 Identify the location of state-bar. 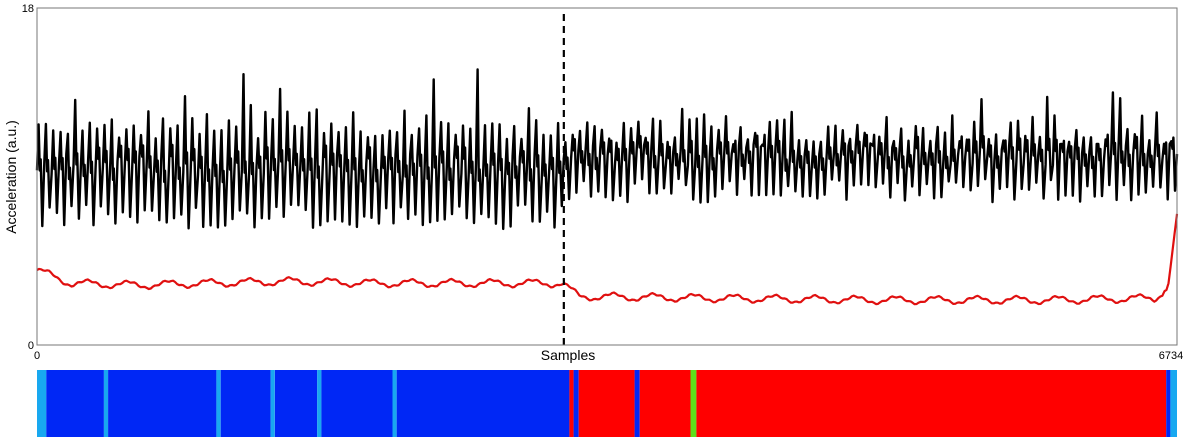
(607, 403).